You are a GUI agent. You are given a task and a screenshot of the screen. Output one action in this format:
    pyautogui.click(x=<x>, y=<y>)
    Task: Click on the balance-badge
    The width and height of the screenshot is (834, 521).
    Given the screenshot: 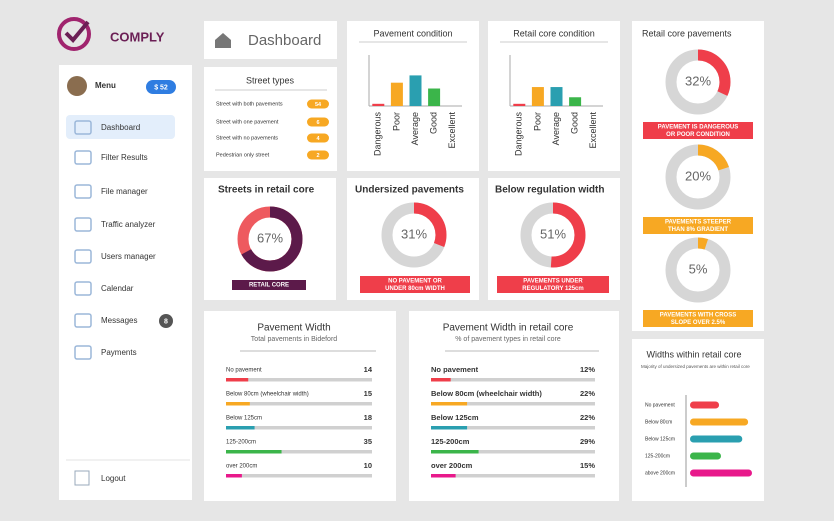 What is the action you would take?
    pyautogui.click(x=161, y=87)
    